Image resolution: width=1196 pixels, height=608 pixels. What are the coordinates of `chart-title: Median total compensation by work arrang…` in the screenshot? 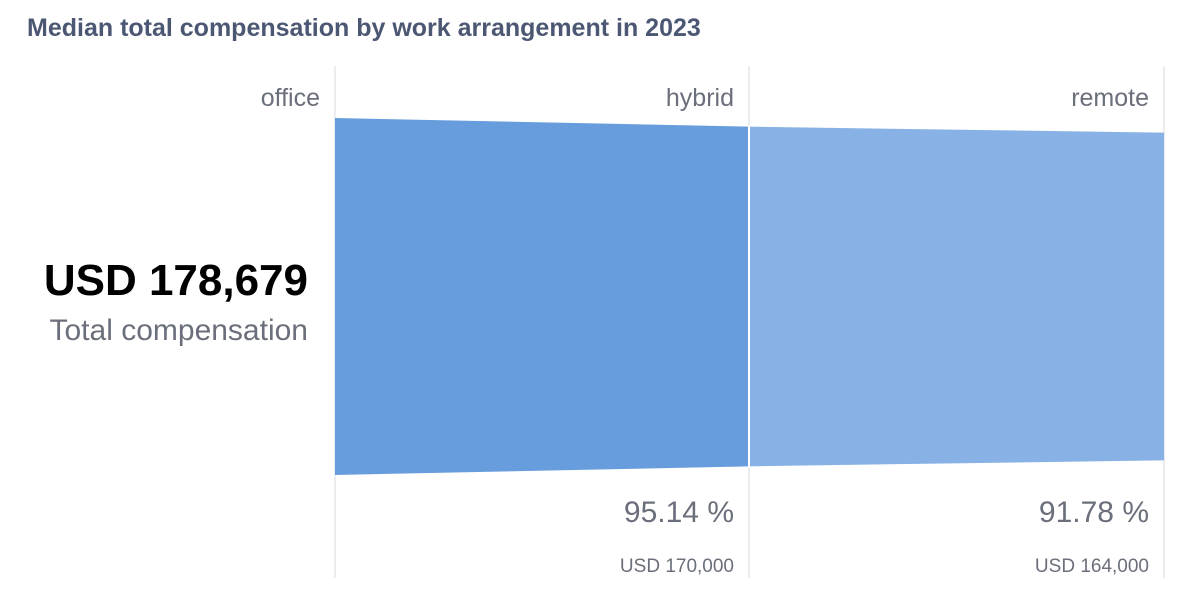 It's located at (364, 28).